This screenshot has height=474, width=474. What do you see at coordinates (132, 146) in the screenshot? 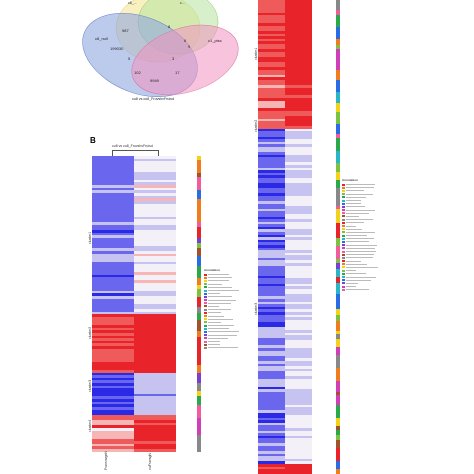
I see `panel-b-title: cu8 vs cu8_FruvshvFruisd` at bounding box center [132, 146].